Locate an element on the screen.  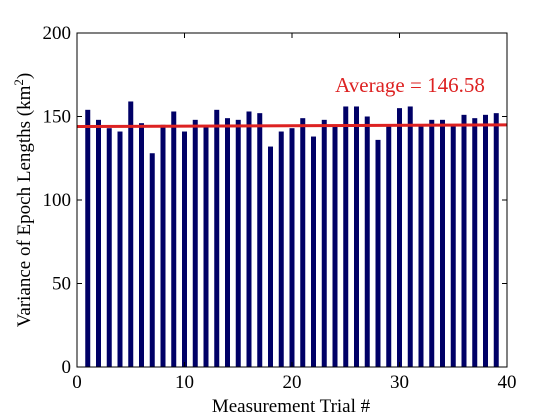
x-tick-label: 30 is located at coordinates (399, 382).